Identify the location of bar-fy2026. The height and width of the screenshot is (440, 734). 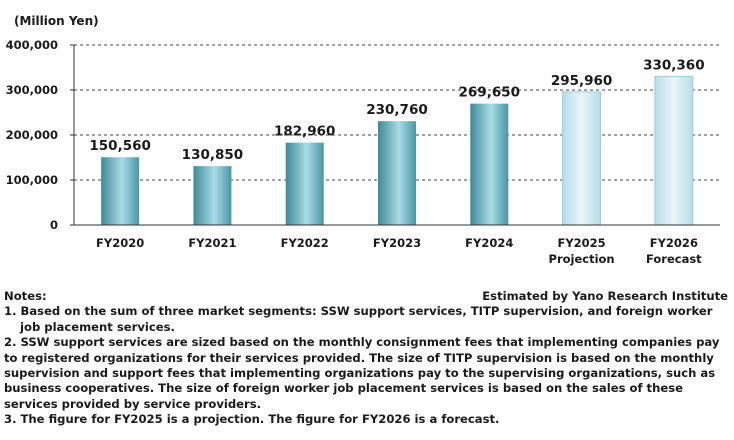
(674, 150).